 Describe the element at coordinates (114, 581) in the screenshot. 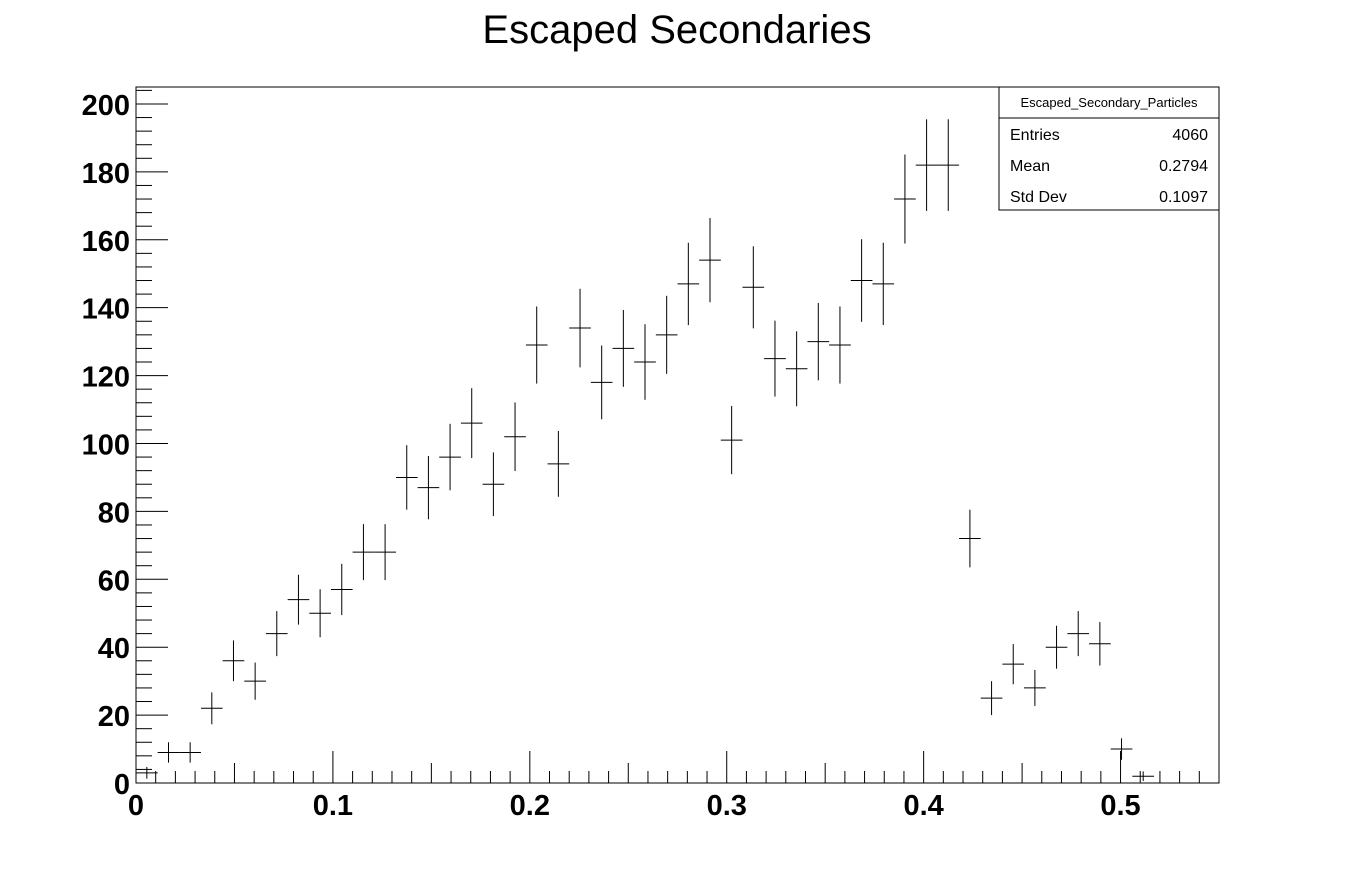

I see `y-tick-label: 60` at that location.